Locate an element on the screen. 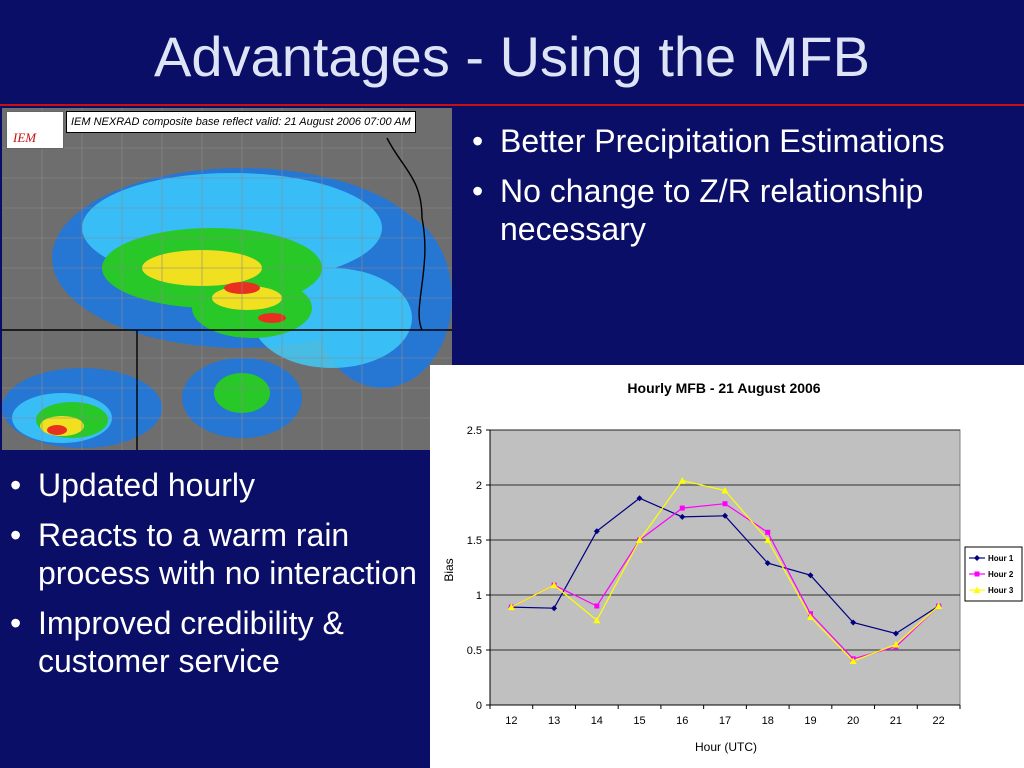 The height and width of the screenshot is (768, 1024). x-tick-label: 12 is located at coordinates (511, 721).